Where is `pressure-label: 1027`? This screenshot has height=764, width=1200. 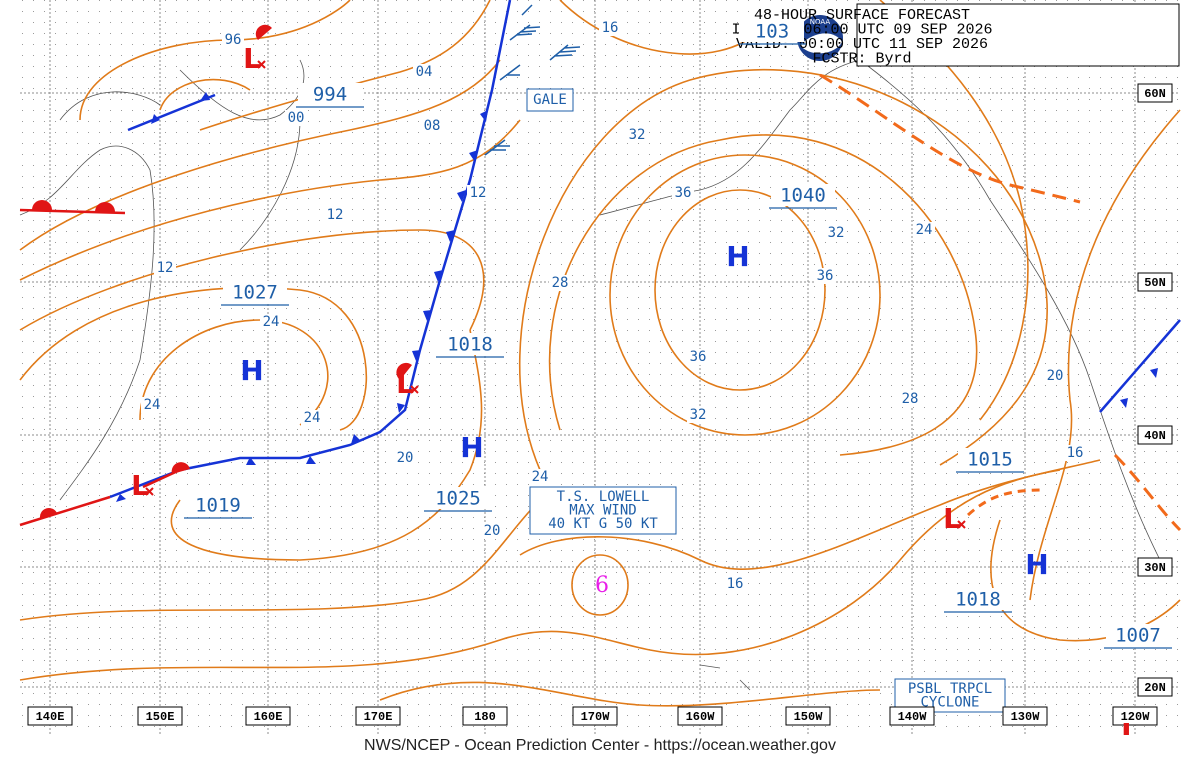 pressure-label: 1027 is located at coordinates (255, 293).